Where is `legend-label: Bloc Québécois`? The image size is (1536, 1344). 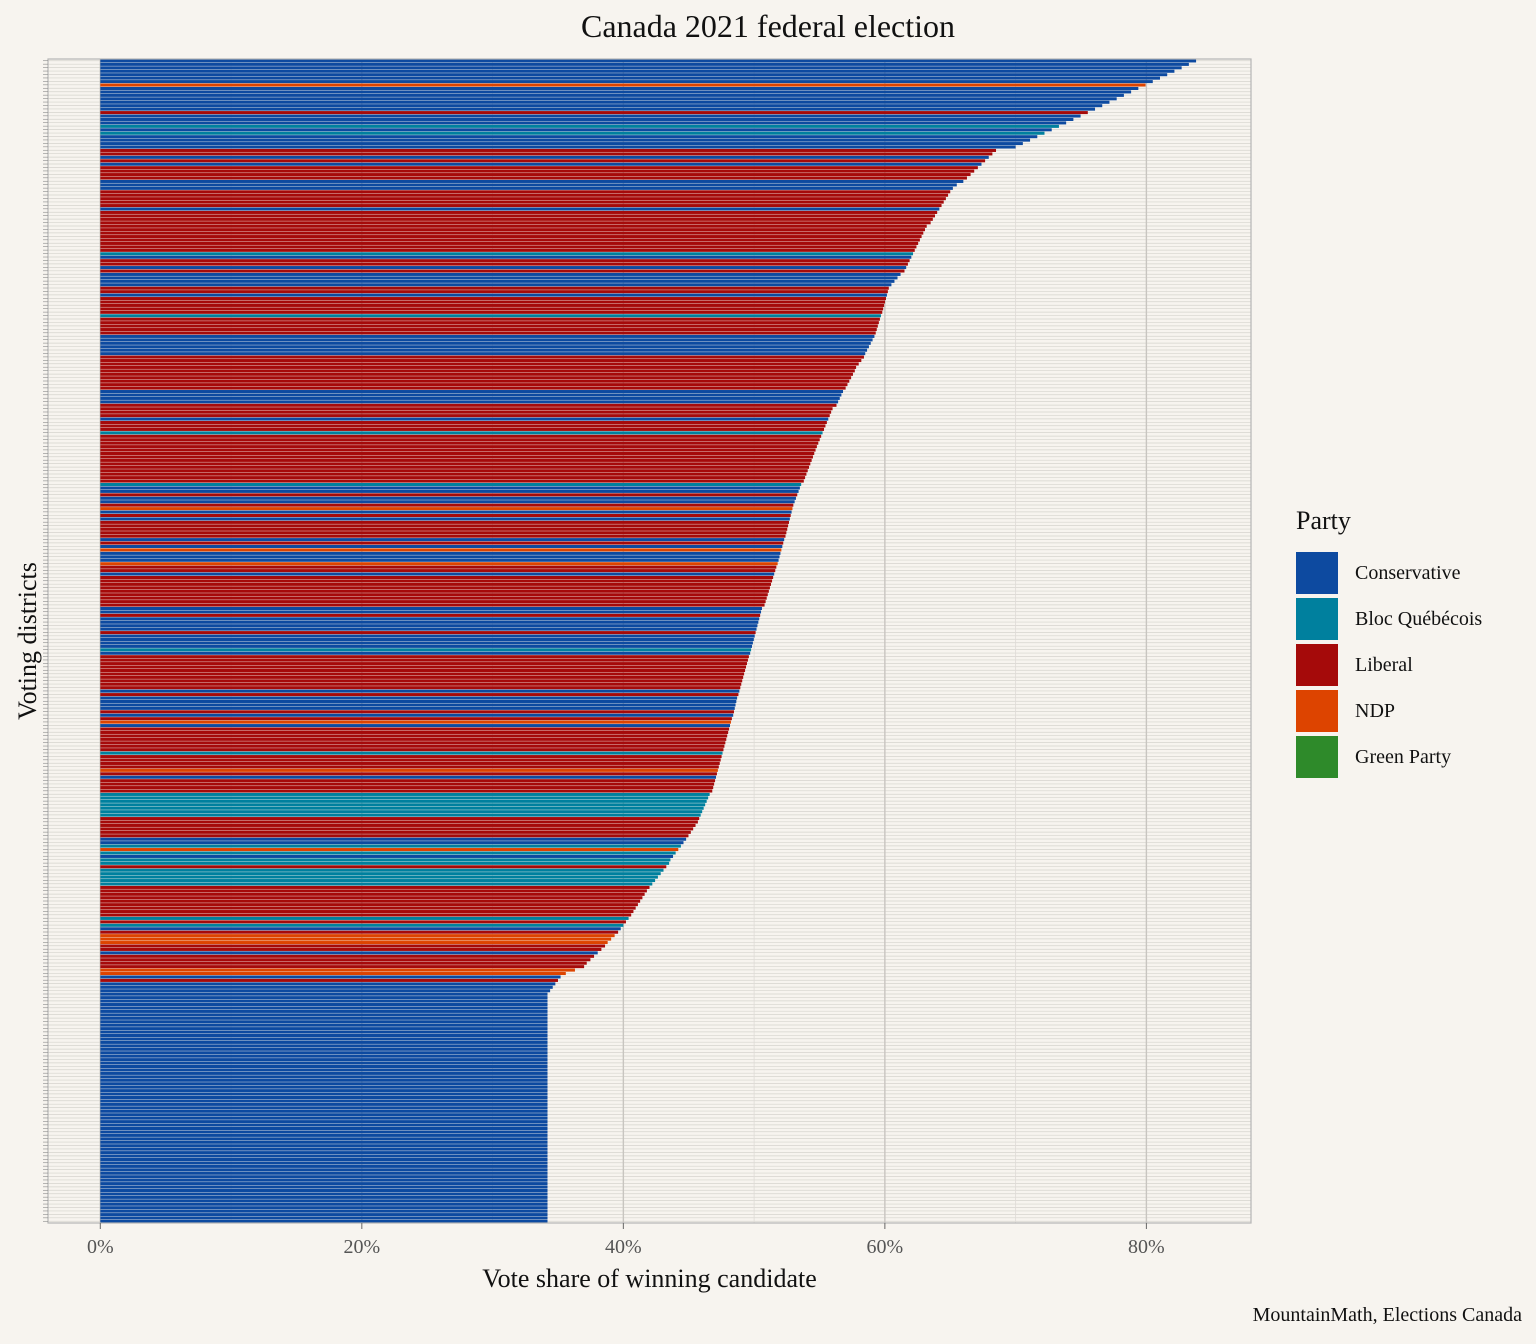 legend-label: Bloc Québécois is located at coordinates (1419, 618).